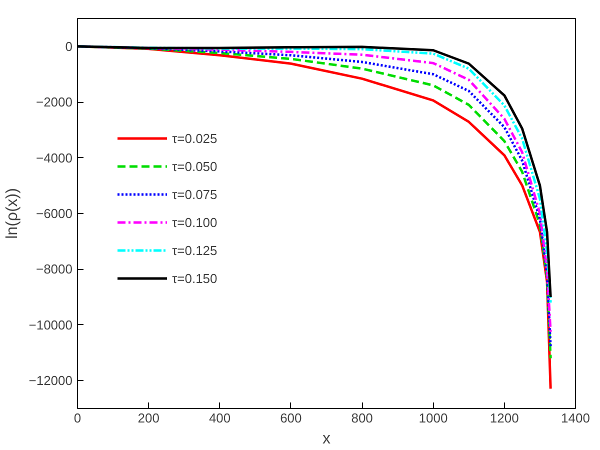  Describe the element at coordinates (50, 324) in the screenshot. I see `y-tick-label: −10000` at that location.